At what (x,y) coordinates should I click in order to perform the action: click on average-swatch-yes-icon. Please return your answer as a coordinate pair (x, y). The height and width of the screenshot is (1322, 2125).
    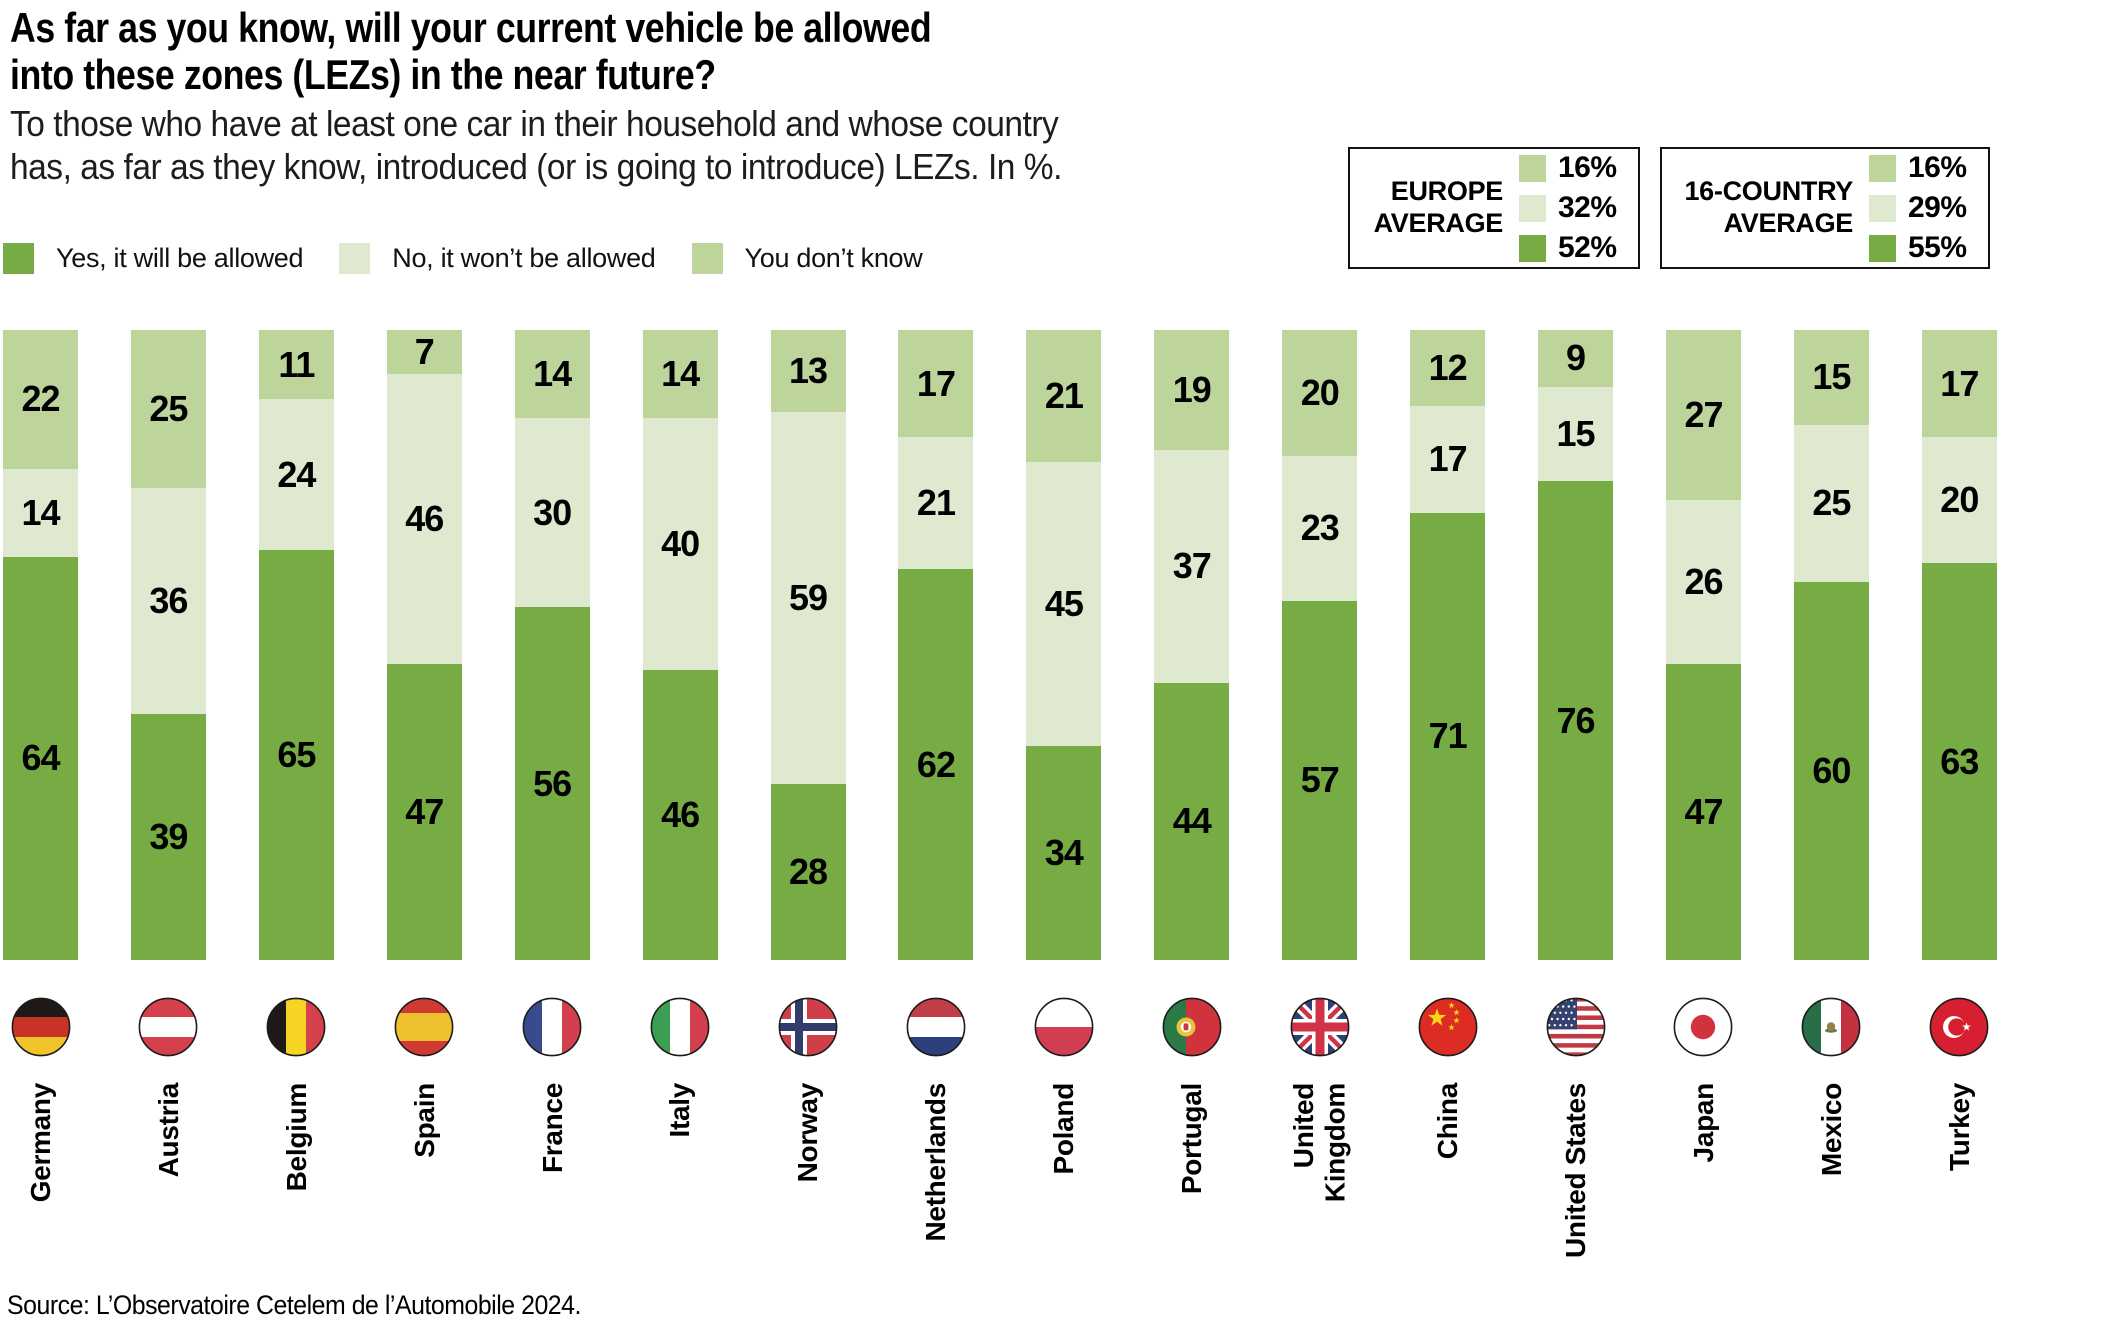
    Looking at the image, I should click on (1882, 248).